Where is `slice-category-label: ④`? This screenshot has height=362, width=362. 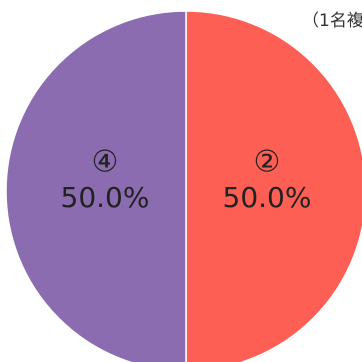 slice-category-label: ④ is located at coordinates (105, 162).